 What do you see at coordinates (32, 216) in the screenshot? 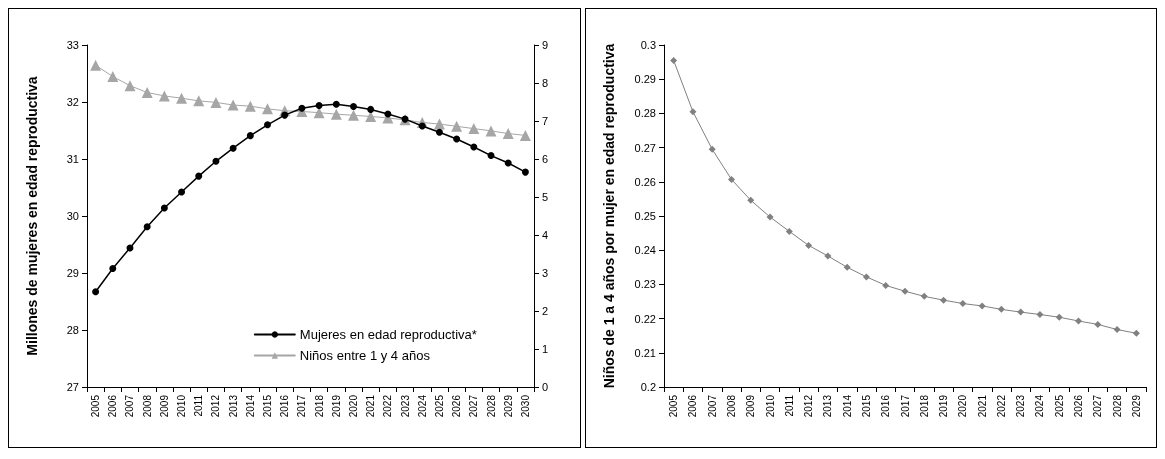
I see `y-axis-title: Millones de mujeres en edad reproductiva` at bounding box center [32, 216].